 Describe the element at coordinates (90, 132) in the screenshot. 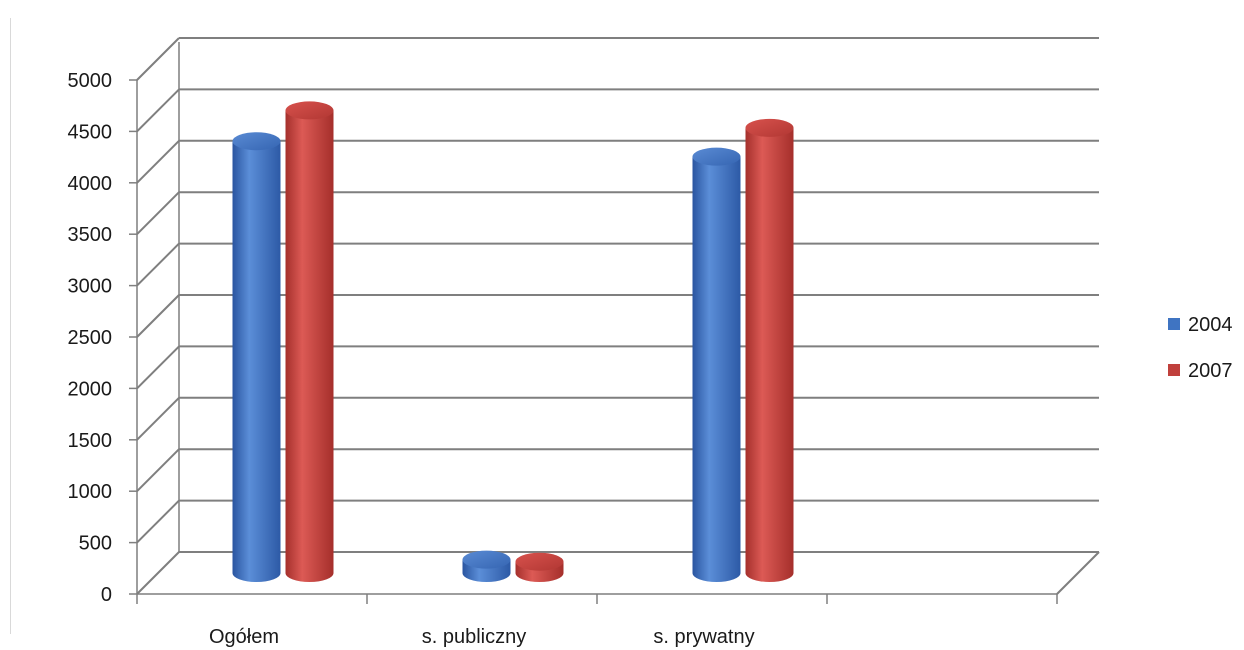

I see `y-tick-label: 4500` at that location.